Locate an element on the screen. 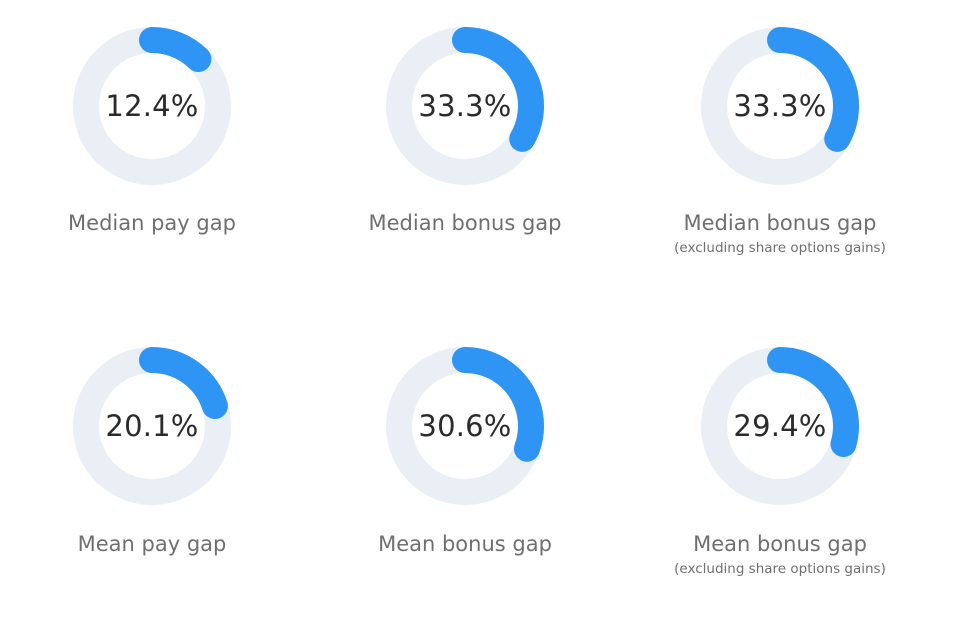 The height and width of the screenshot is (637, 968). percentage-value: 29.4% is located at coordinates (780, 426).